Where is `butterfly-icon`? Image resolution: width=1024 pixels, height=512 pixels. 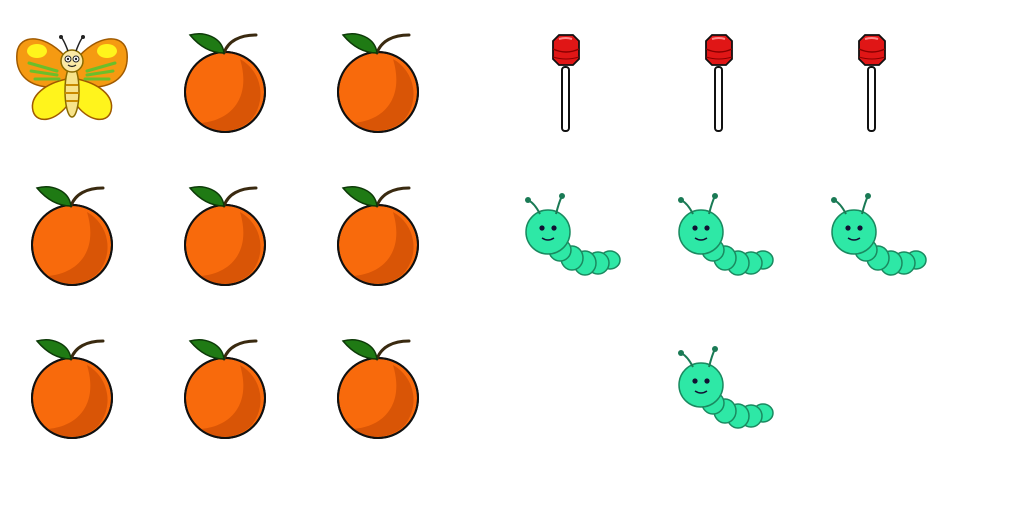 butterfly-icon is located at coordinates (72, 73).